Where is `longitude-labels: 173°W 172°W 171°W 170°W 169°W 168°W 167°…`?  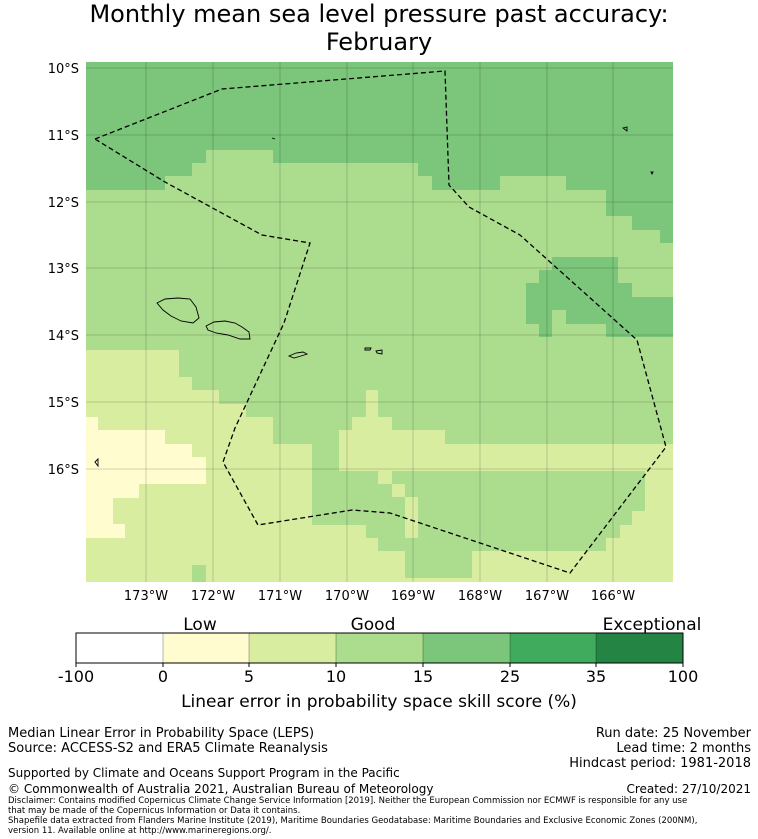 longitude-labels: 173°W 172°W 171°W 170°W 169°W 168°W 167°… is located at coordinates (379, 596).